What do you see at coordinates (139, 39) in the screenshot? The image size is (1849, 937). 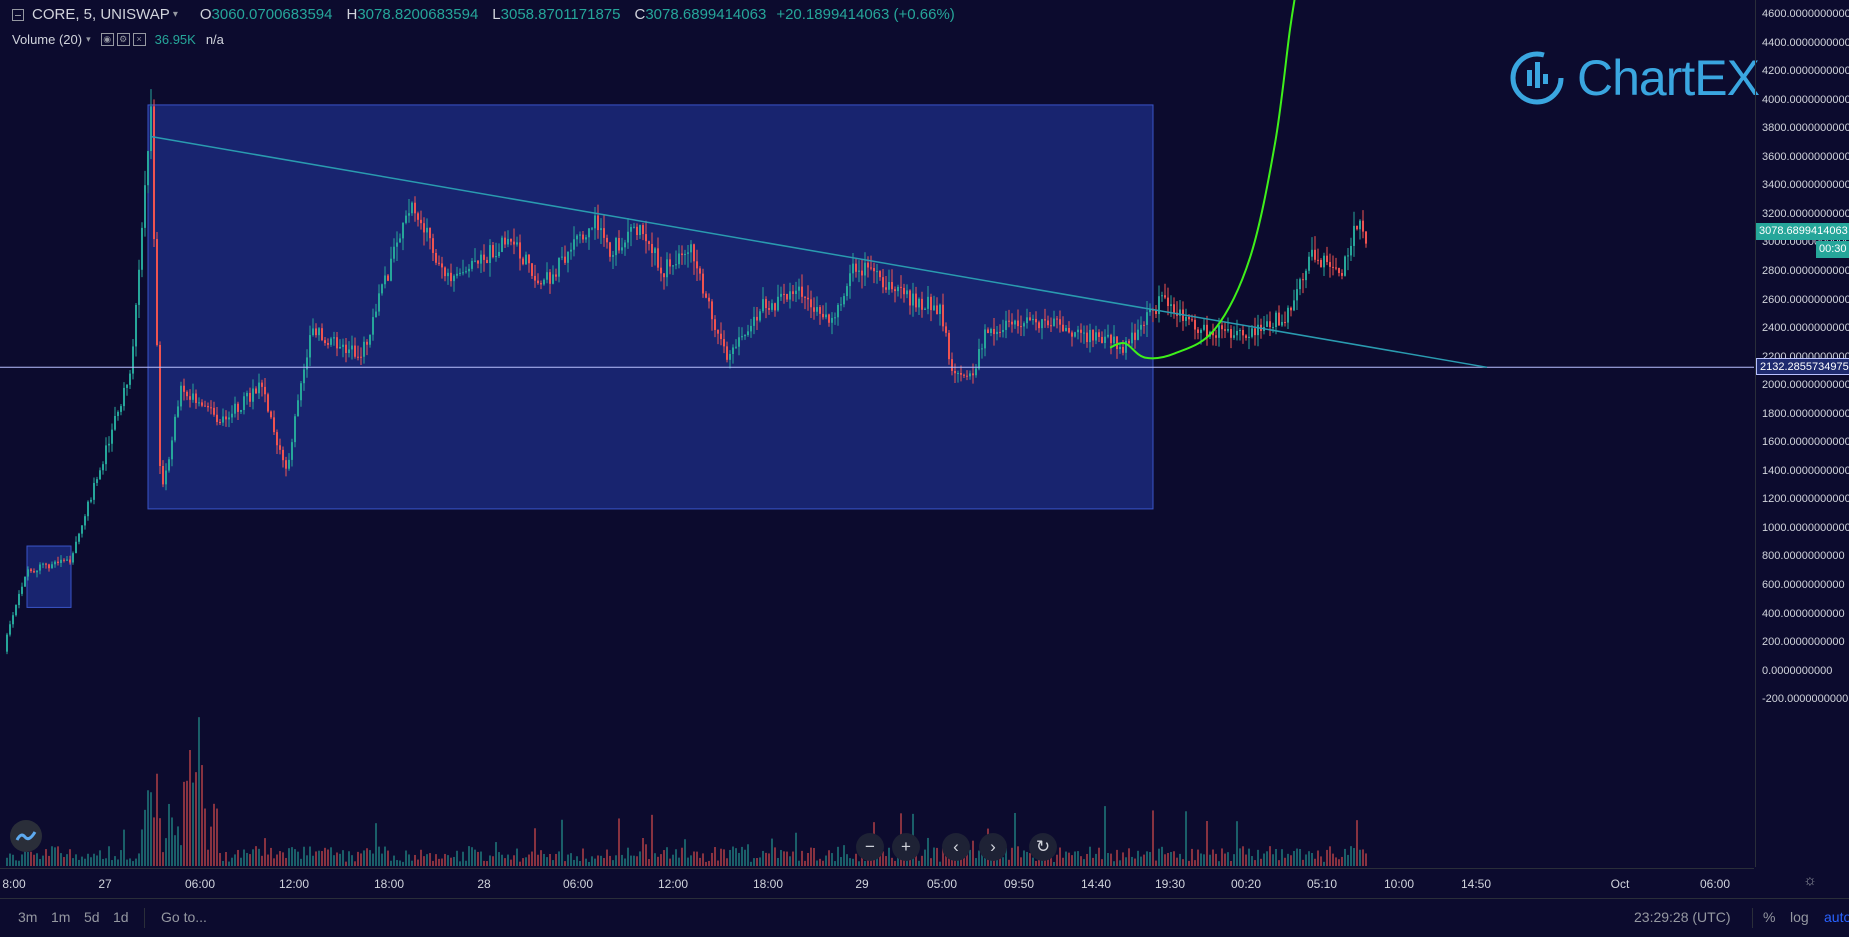 I see `close-icon: ×` at bounding box center [139, 39].